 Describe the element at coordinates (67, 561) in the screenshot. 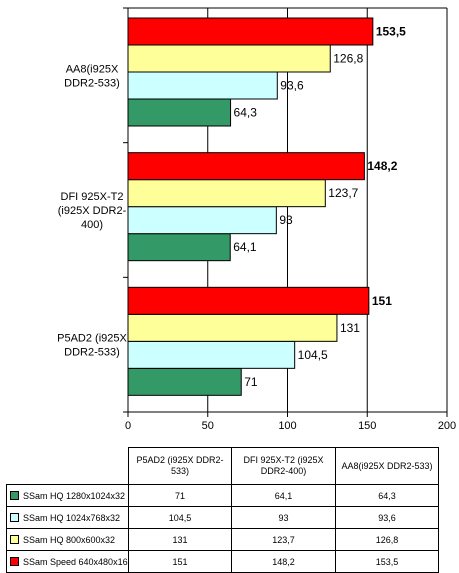

I see `legend-entry-3: SSam Speed 640x480x16` at that location.